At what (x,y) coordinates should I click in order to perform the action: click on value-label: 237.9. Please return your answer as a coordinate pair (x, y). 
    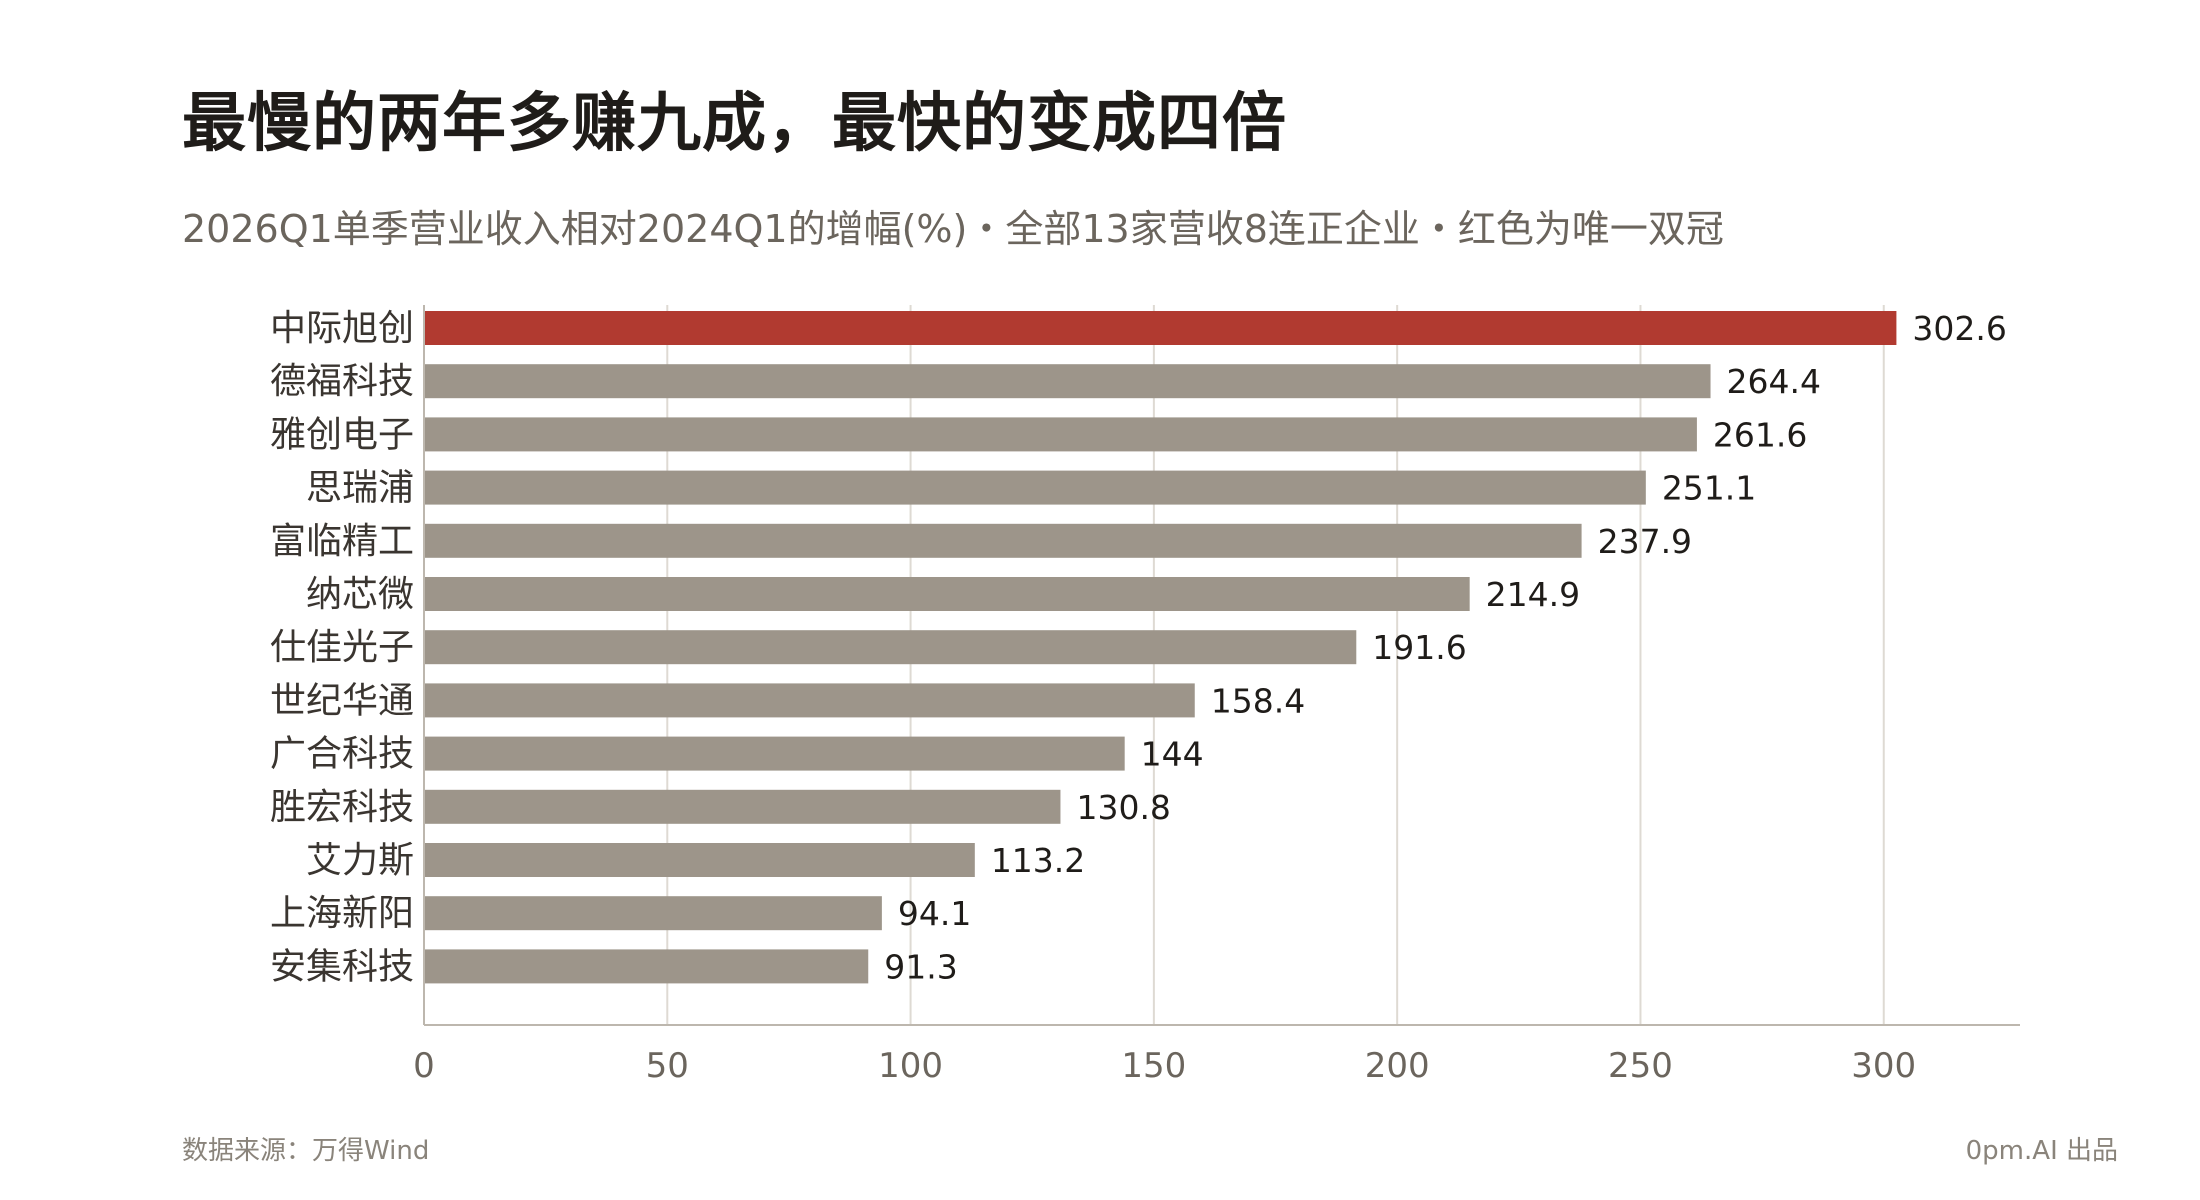
    Looking at the image, I should click on (1645, 541).